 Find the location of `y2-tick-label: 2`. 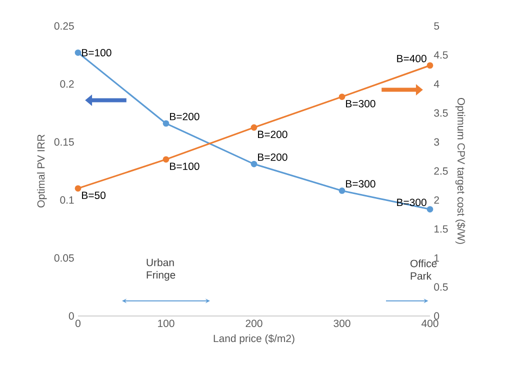

y2-tick-label: 2 is located at coordinates (436, 200).